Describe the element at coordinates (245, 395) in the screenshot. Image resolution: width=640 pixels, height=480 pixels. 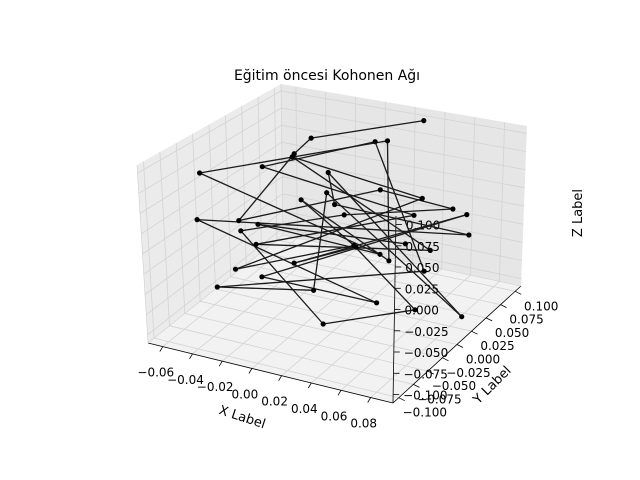
I see `x-tick-label: 0.00` at that location.